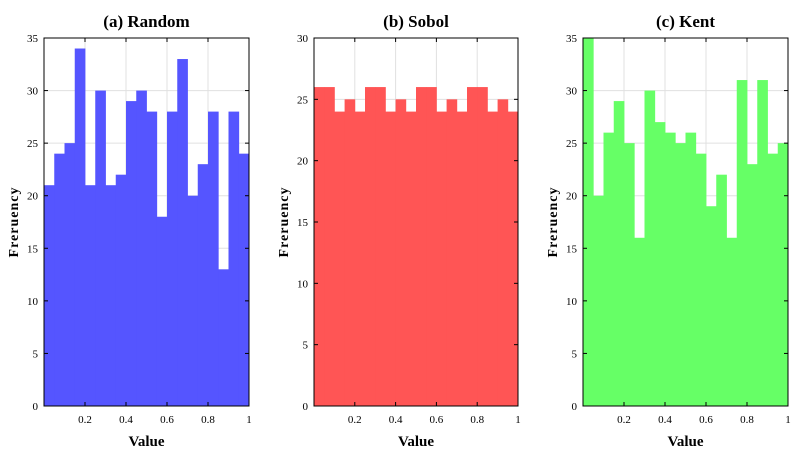 The height and width of the screenshot is (462, 805). I want to click on chart-title: (b) Sobol, so click(416, 21).